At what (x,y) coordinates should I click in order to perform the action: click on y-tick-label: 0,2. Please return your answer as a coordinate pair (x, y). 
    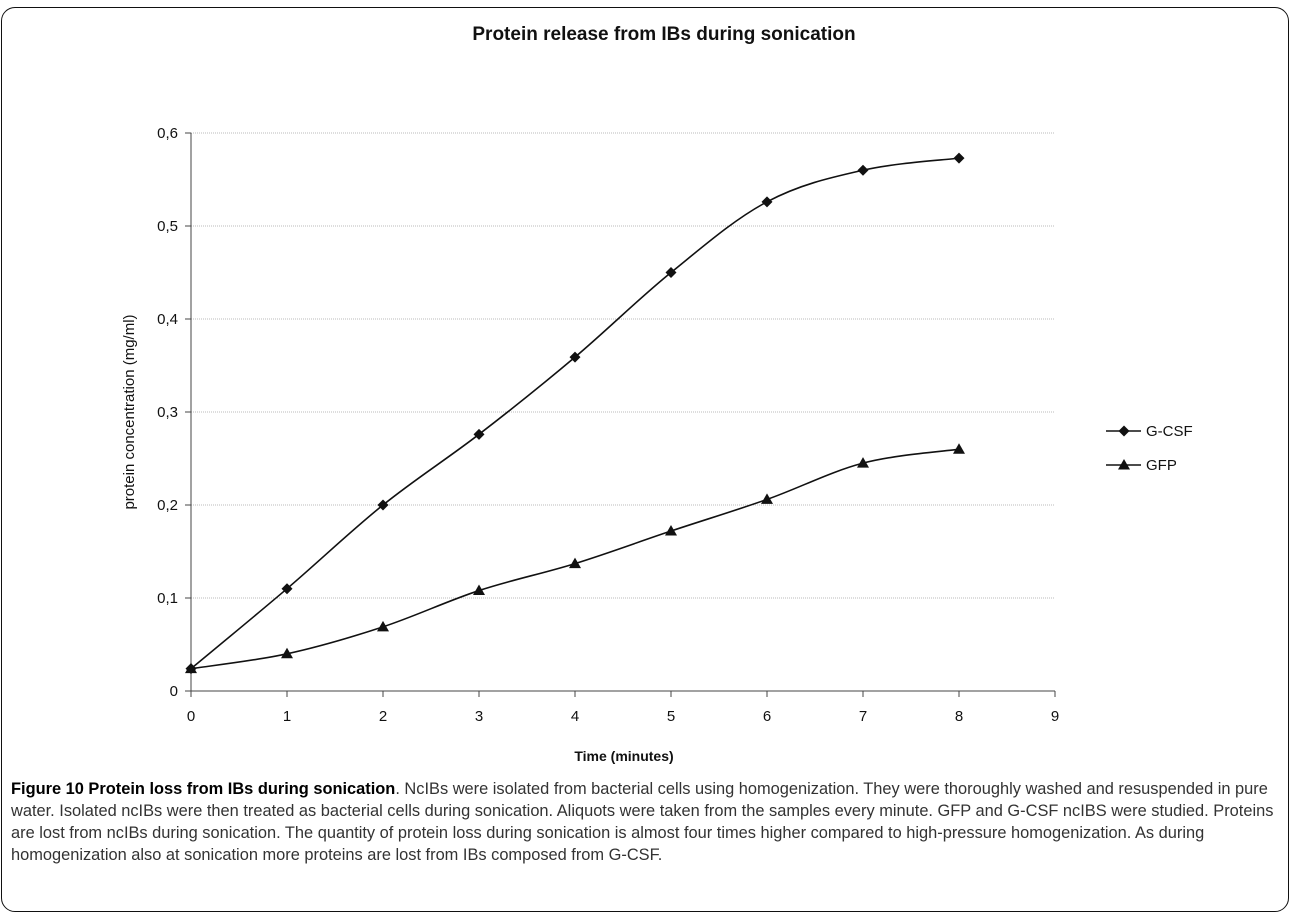
    Looking at the image, I should click on (167, 505).